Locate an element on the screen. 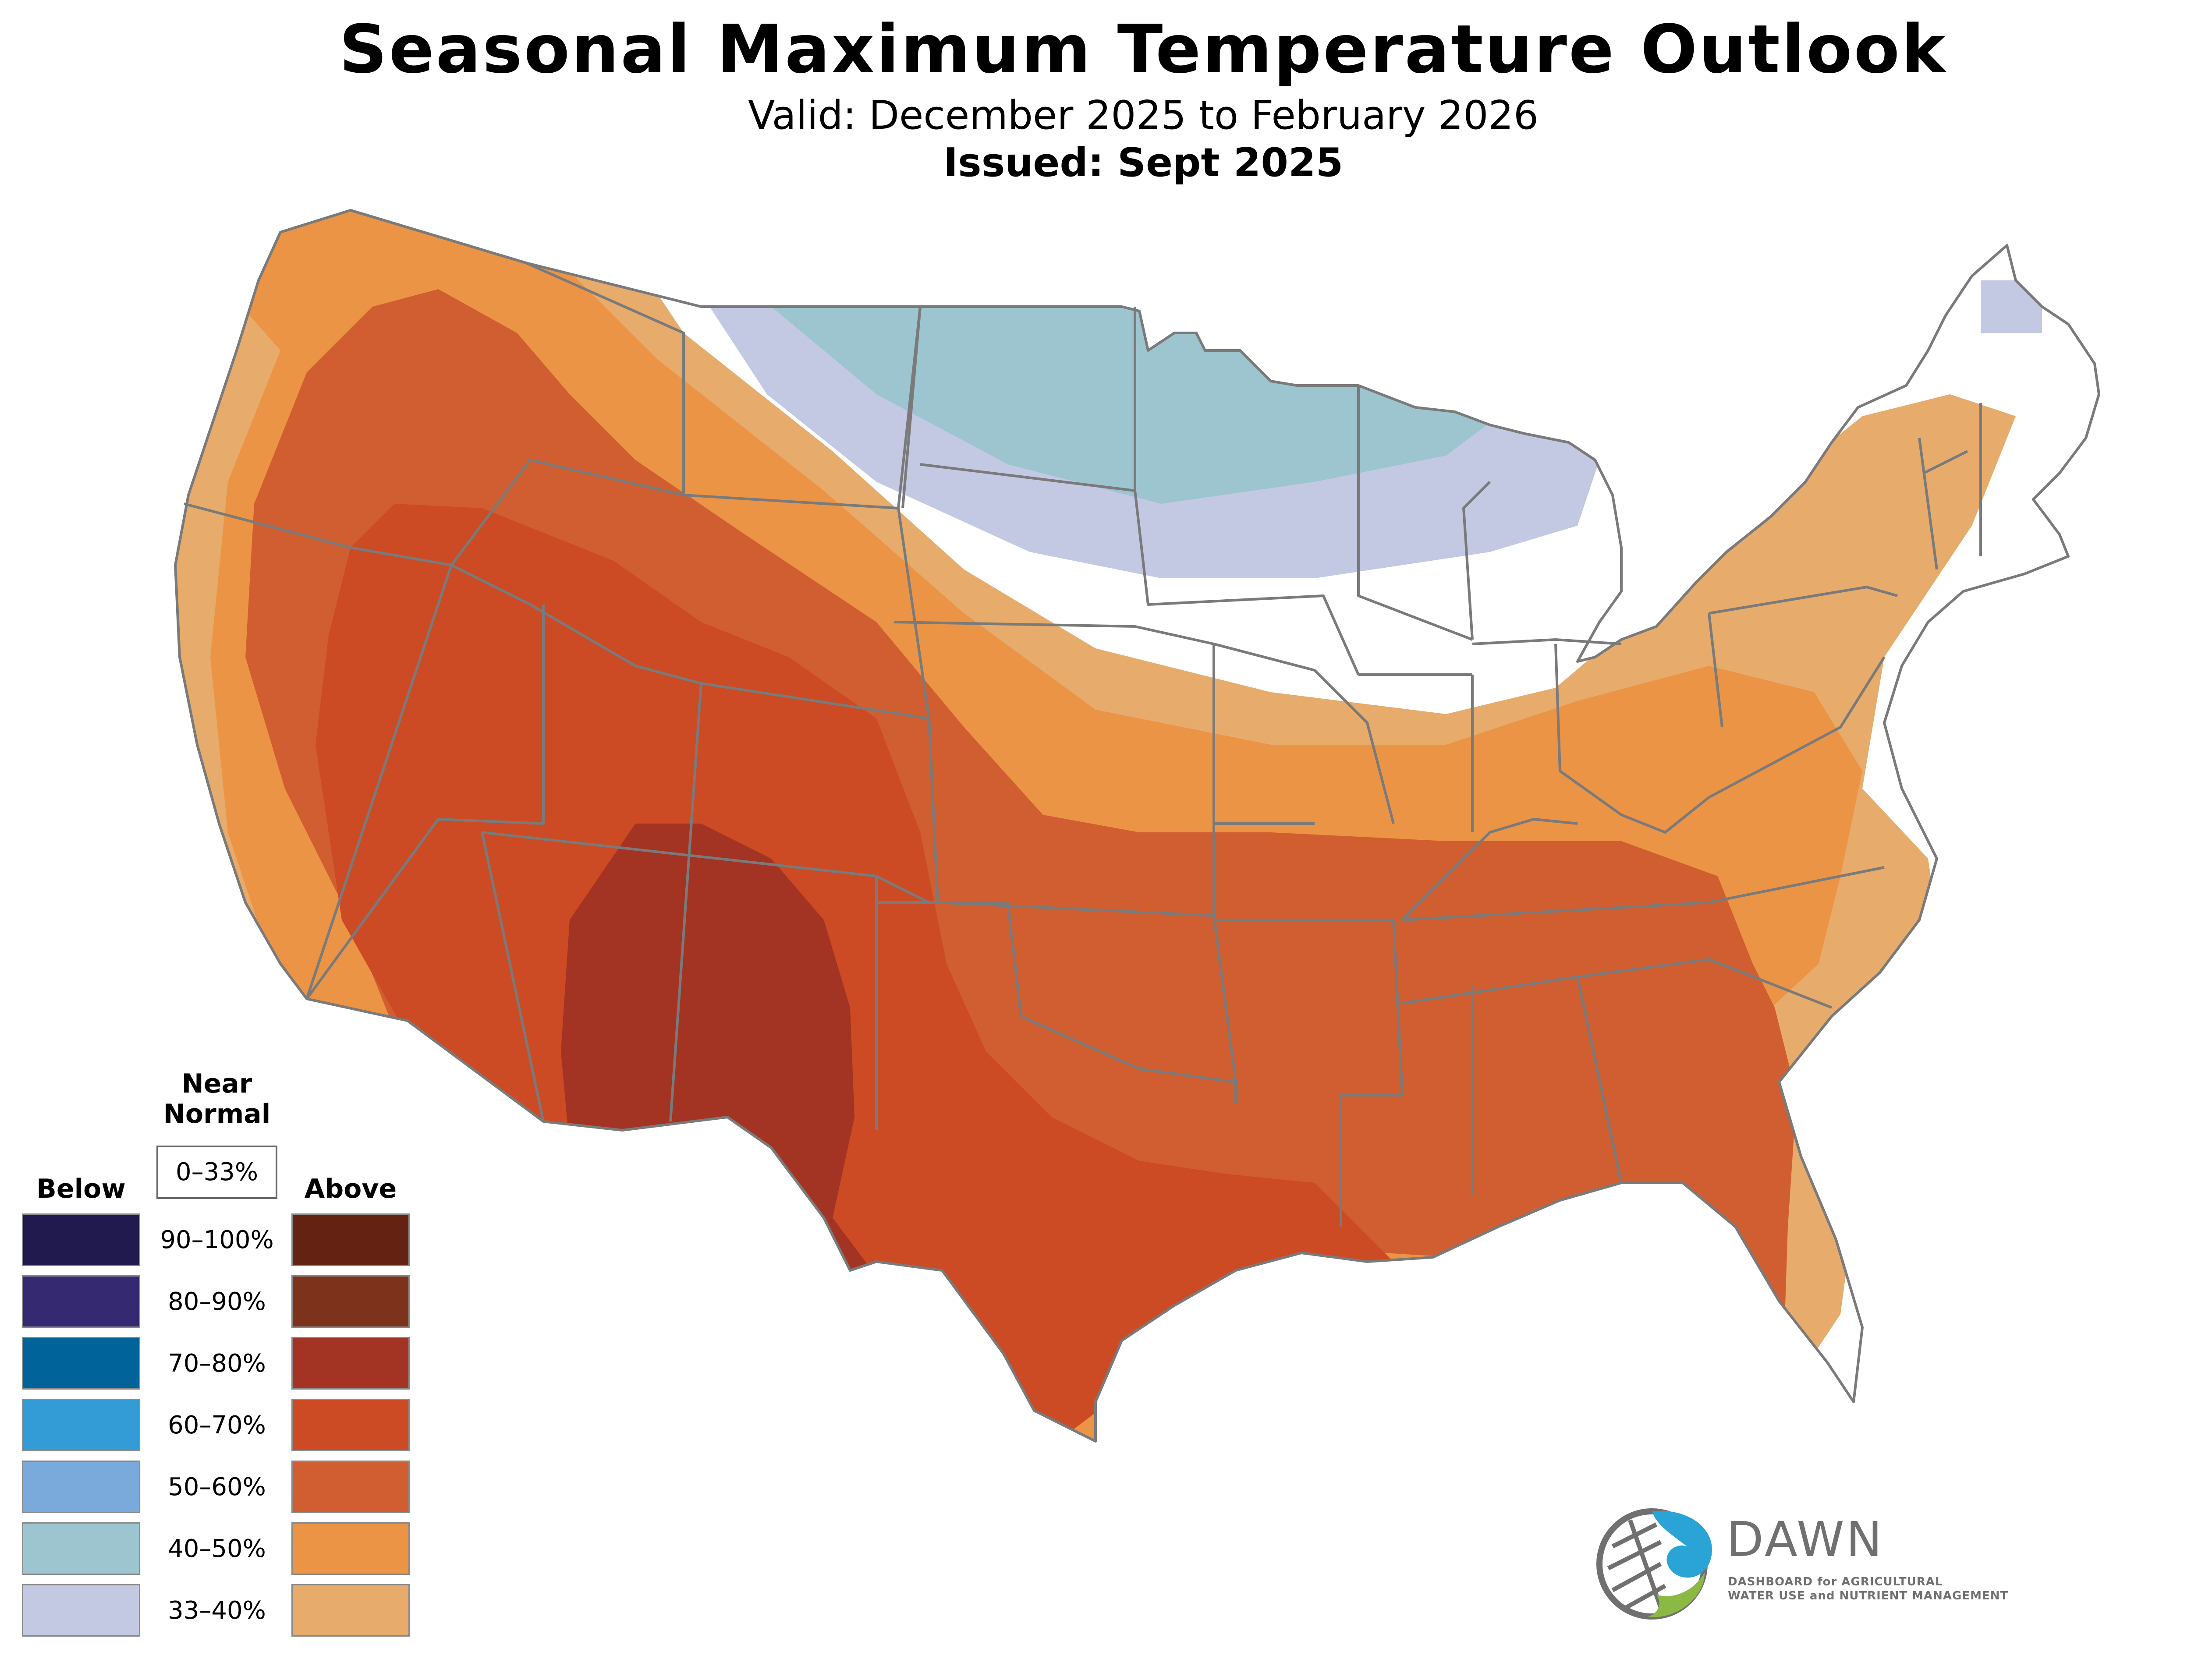 This screenshot has height=1680, width=2191. legend-range-label: 90–100% is located at coordinates (217, 1240).